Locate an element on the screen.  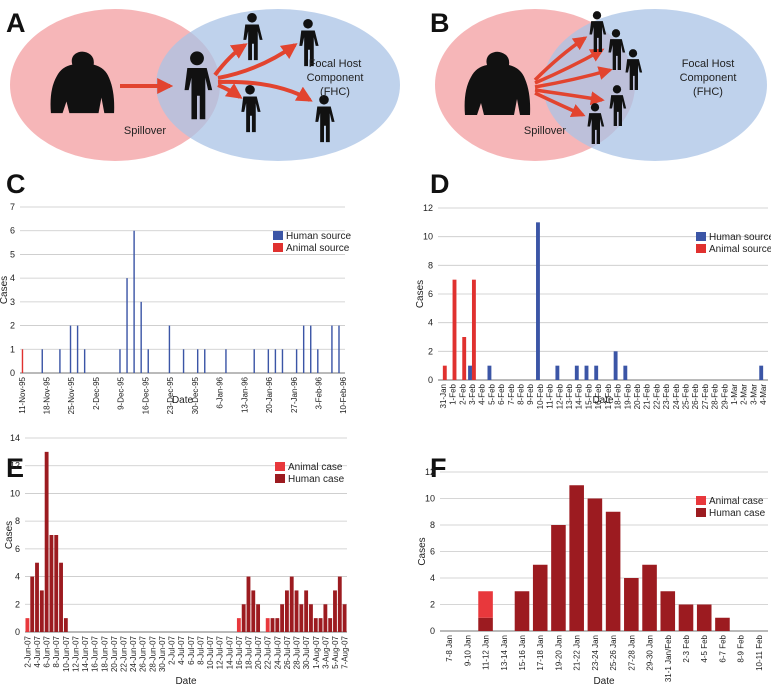
x-tick-label: 29-Feb is located at coordinates (724, 396).